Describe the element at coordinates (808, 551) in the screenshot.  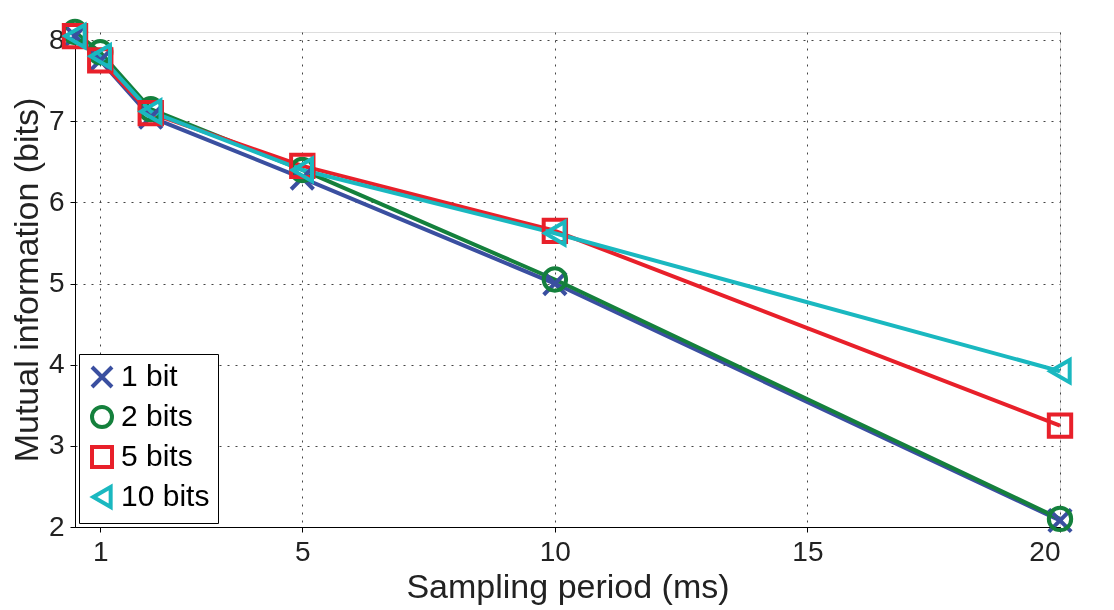
I see `x-tick-label: 15` at that location.